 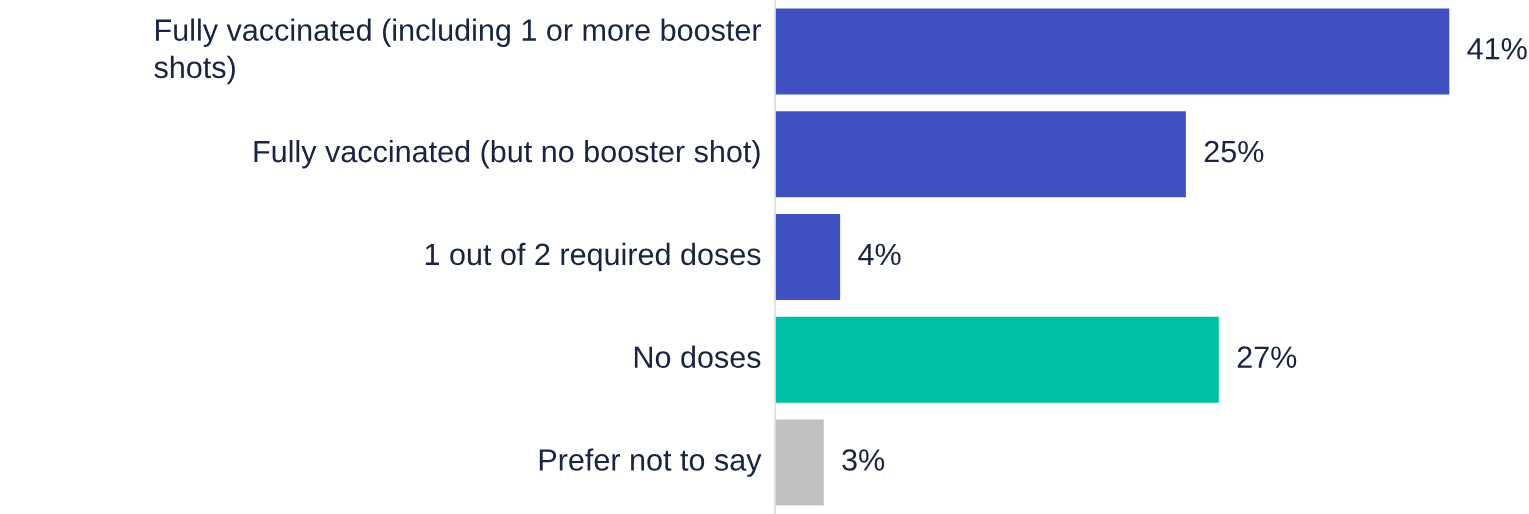 I want to click on y-tick-label: Prefer not to say, so click(x=650, y=462).